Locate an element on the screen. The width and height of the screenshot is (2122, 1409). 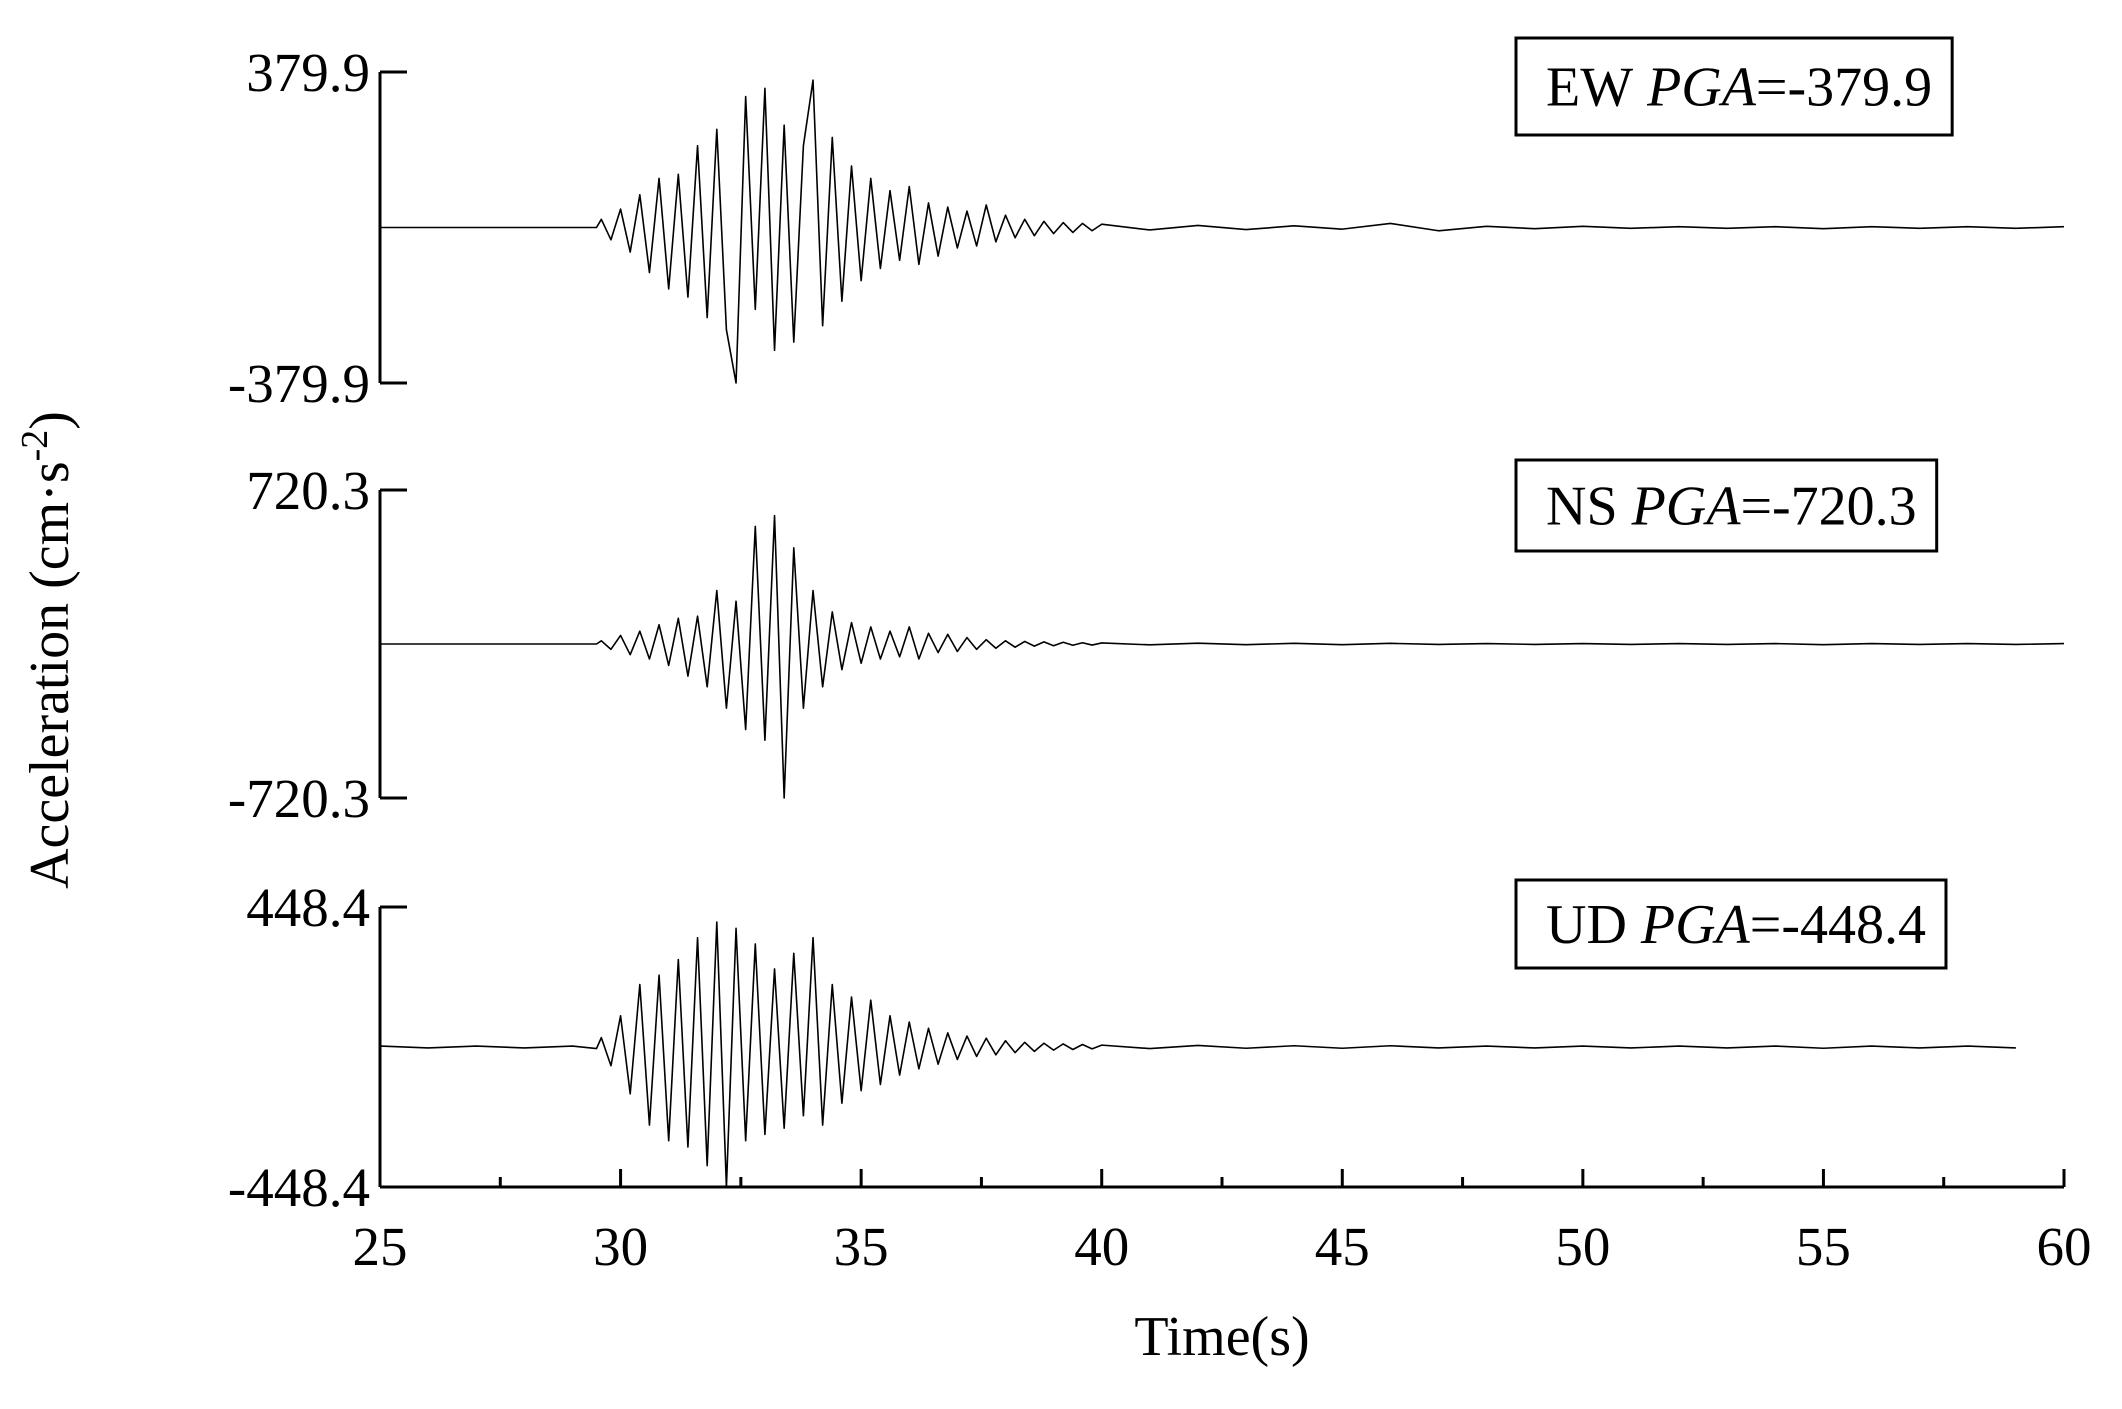
annotation-value: =-379.9 is located at coordinates (1844, 88).